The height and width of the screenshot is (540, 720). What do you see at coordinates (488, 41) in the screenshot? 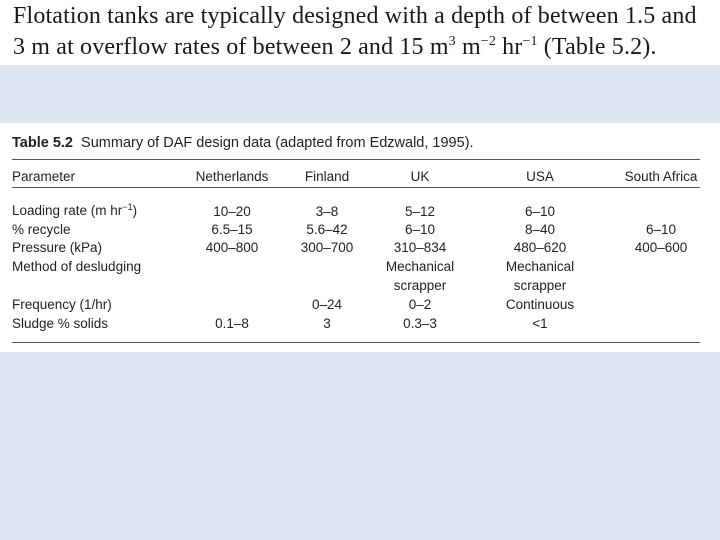
I see `intro-sup-2: −2` at bounding box center [488, 41].